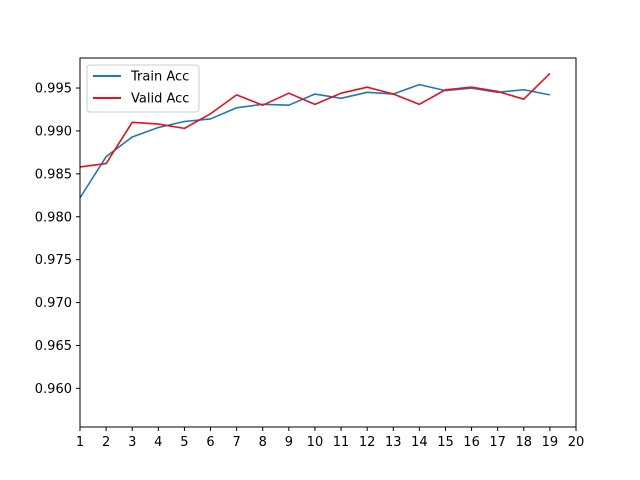 This screenshot has height=480, width=640. I want to click on y-tick-label: 0.995, so click(53, 89).